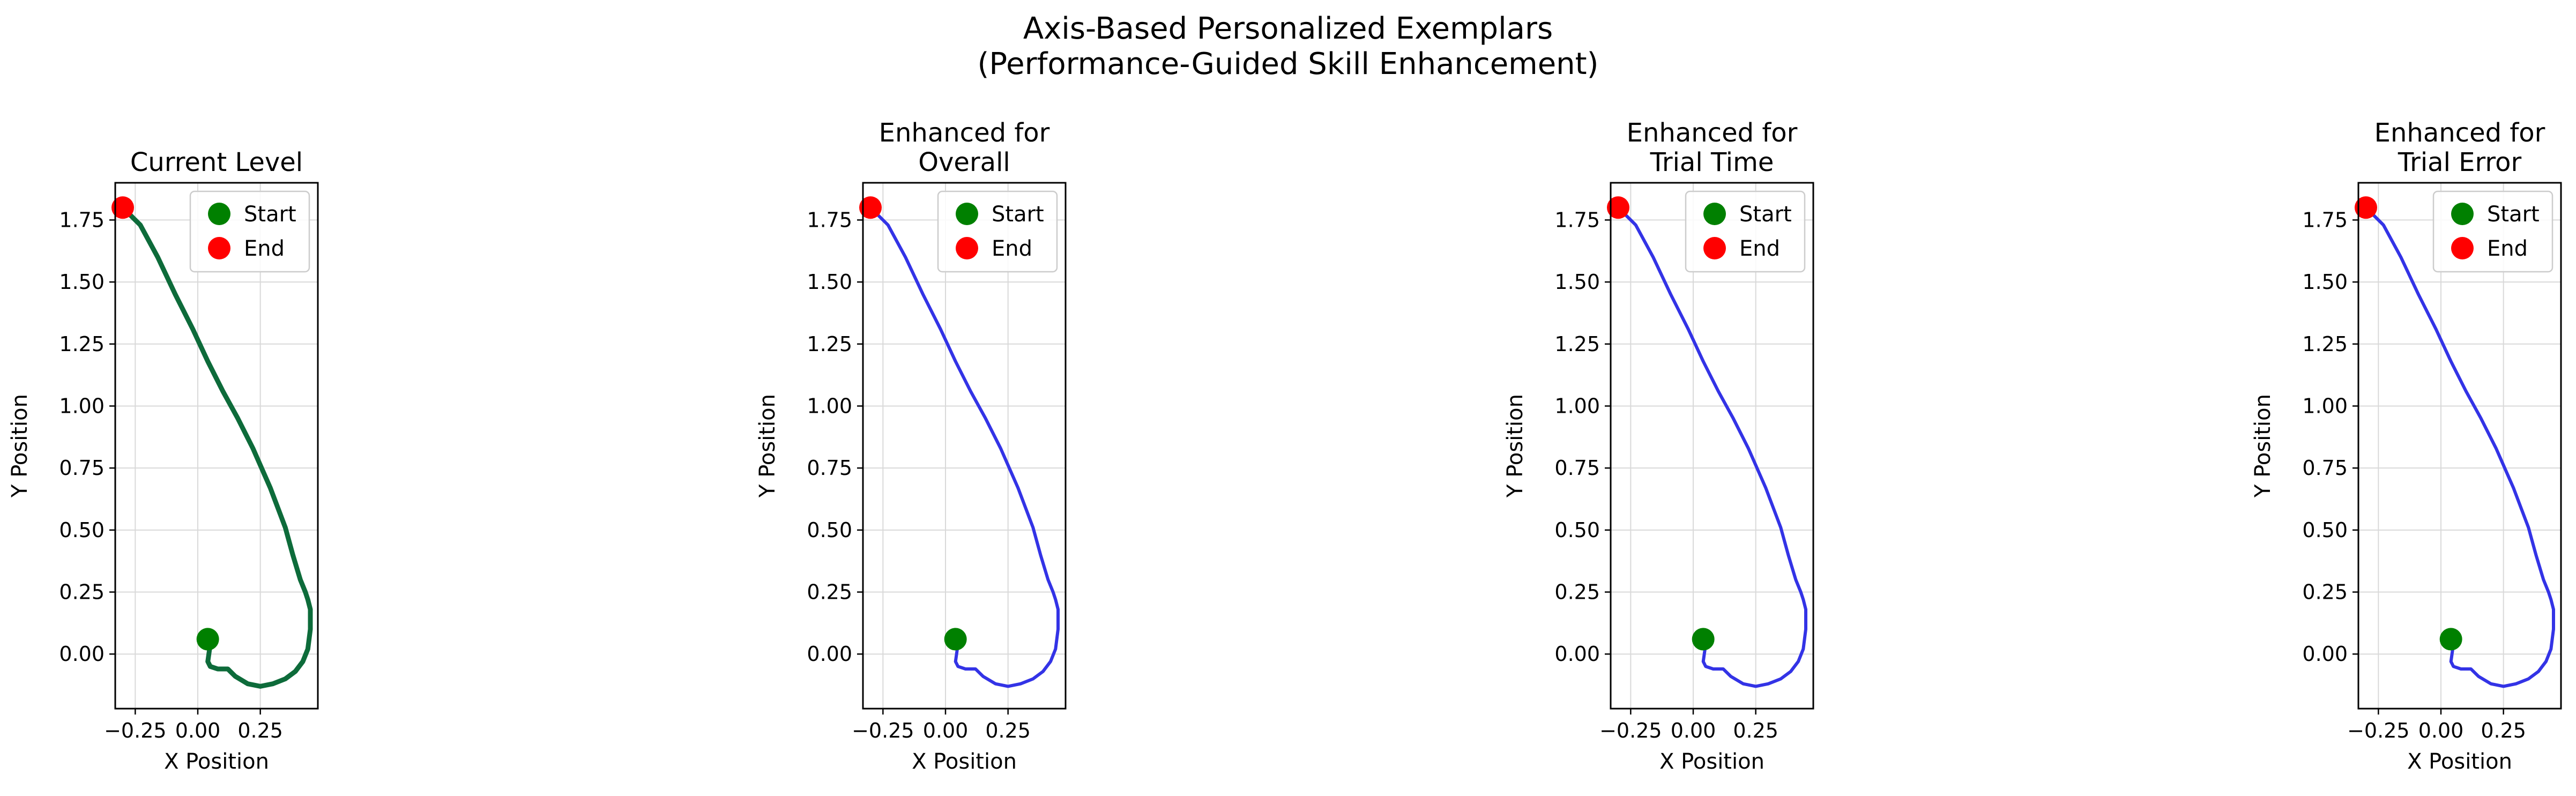 The height and width of the screenshot is (796, 2576). I want to click on figure-title-line2: (Performance-Guided Skill Enhancement), so click(1288, 64).